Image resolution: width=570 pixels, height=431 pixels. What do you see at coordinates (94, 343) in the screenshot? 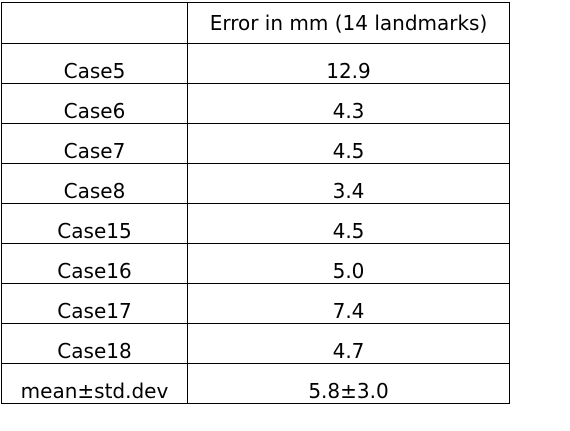
I see `case-cell: Case18` at bounding box center [94, 343].